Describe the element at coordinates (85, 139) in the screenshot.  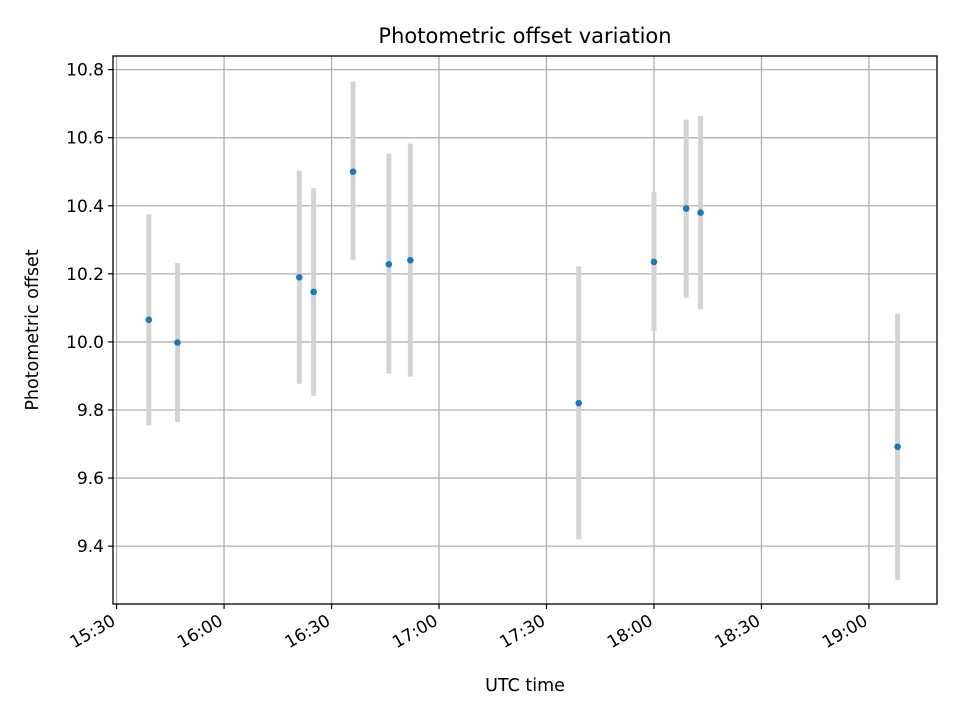
I see `y-tick-label: 10.6` at that location.